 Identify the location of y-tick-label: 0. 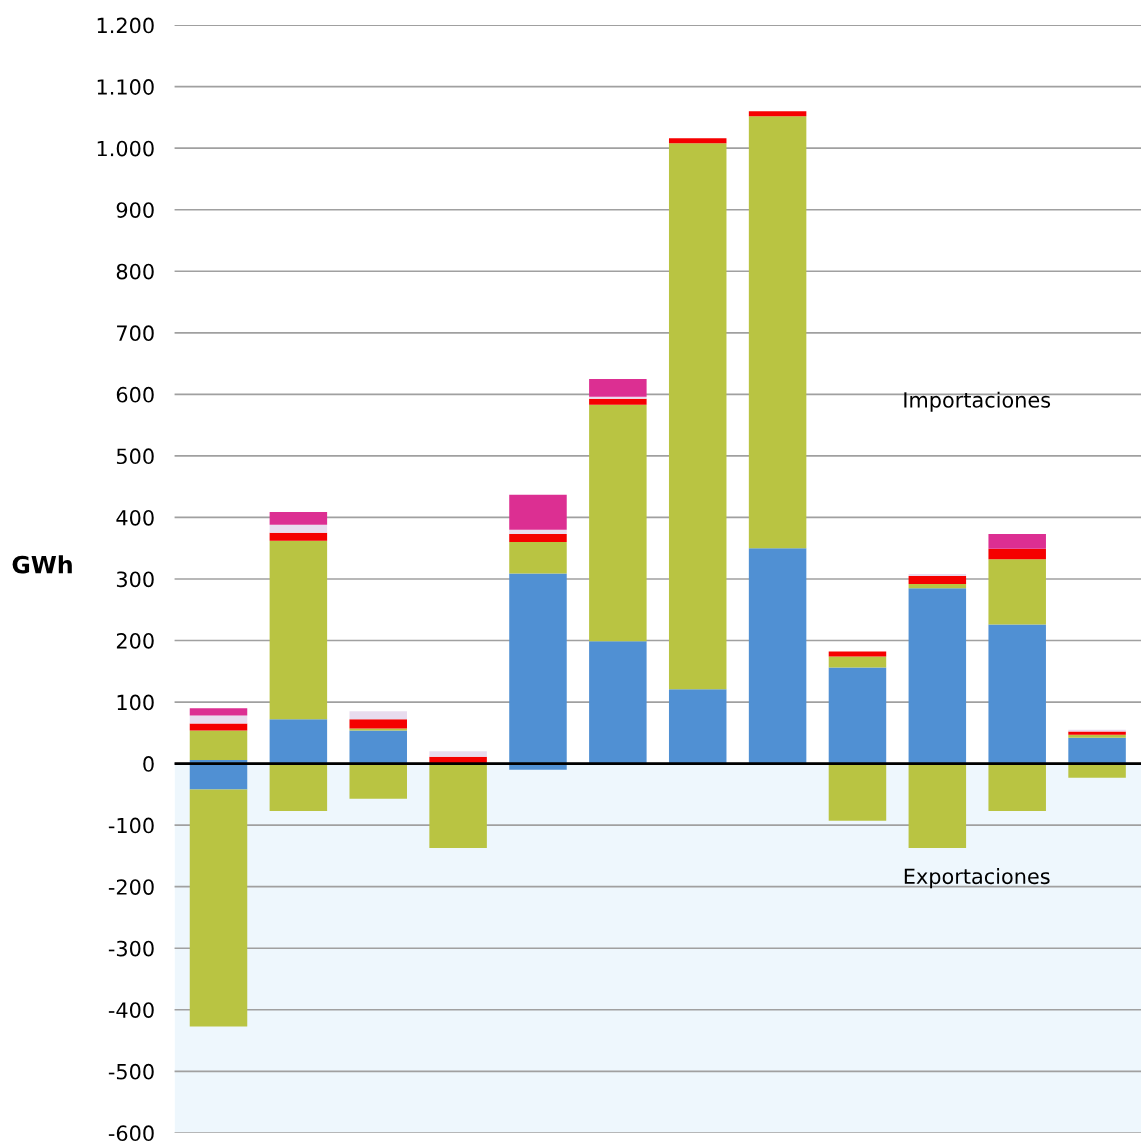
(148, 764).